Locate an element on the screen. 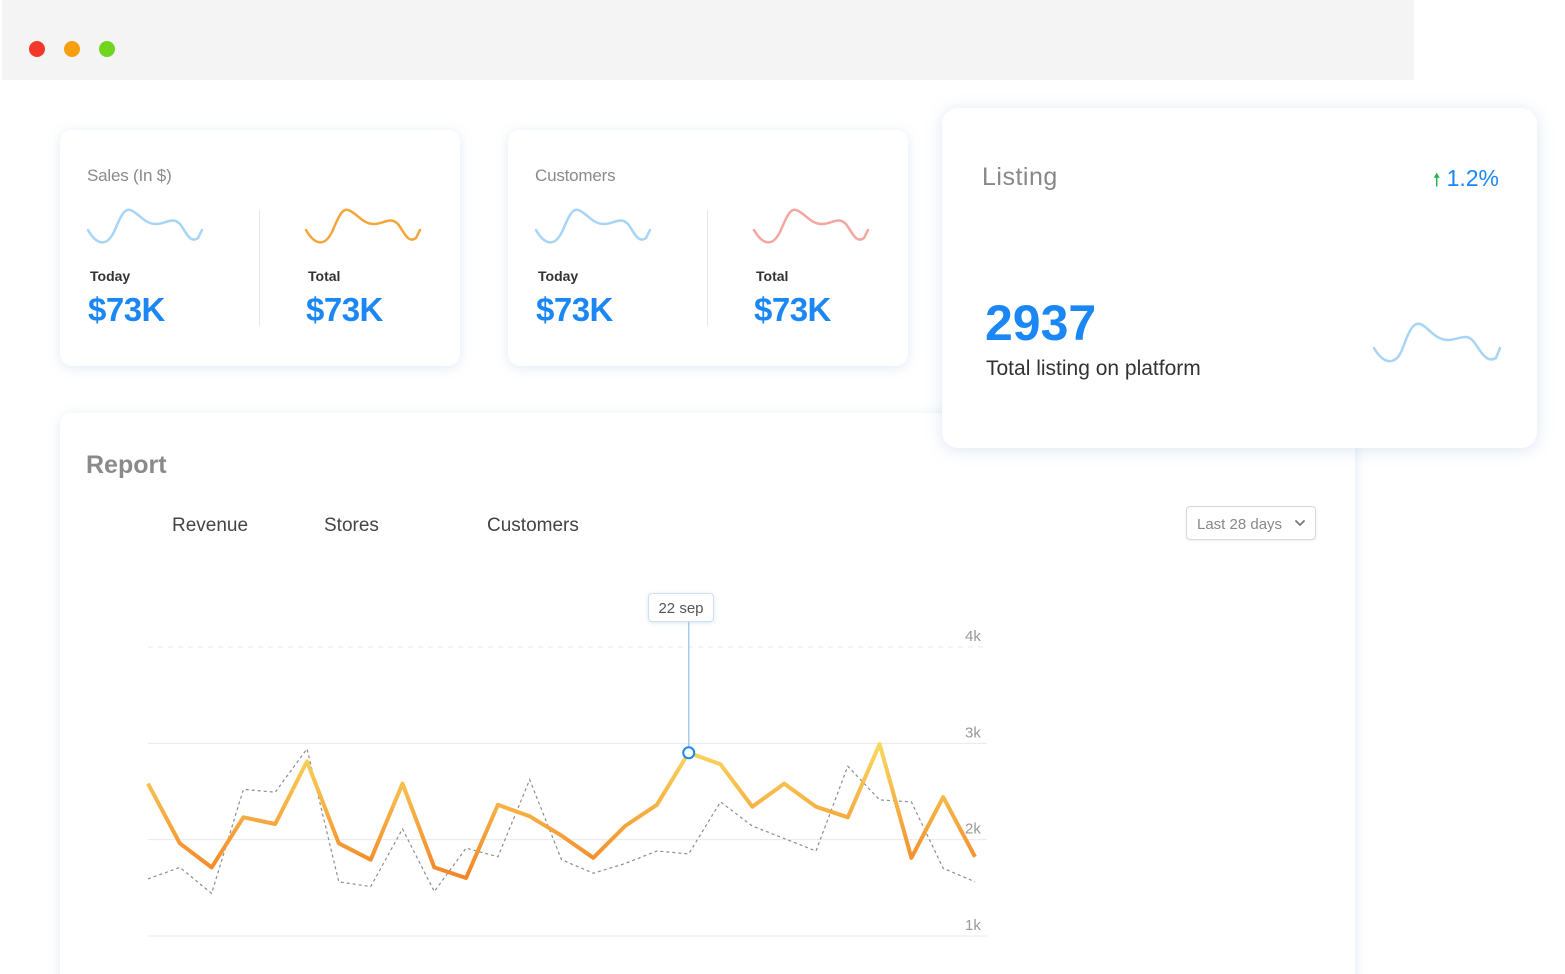 This screenshot has height=974, width=1565. listing-sparkline is located at coordinates (1437, 342).